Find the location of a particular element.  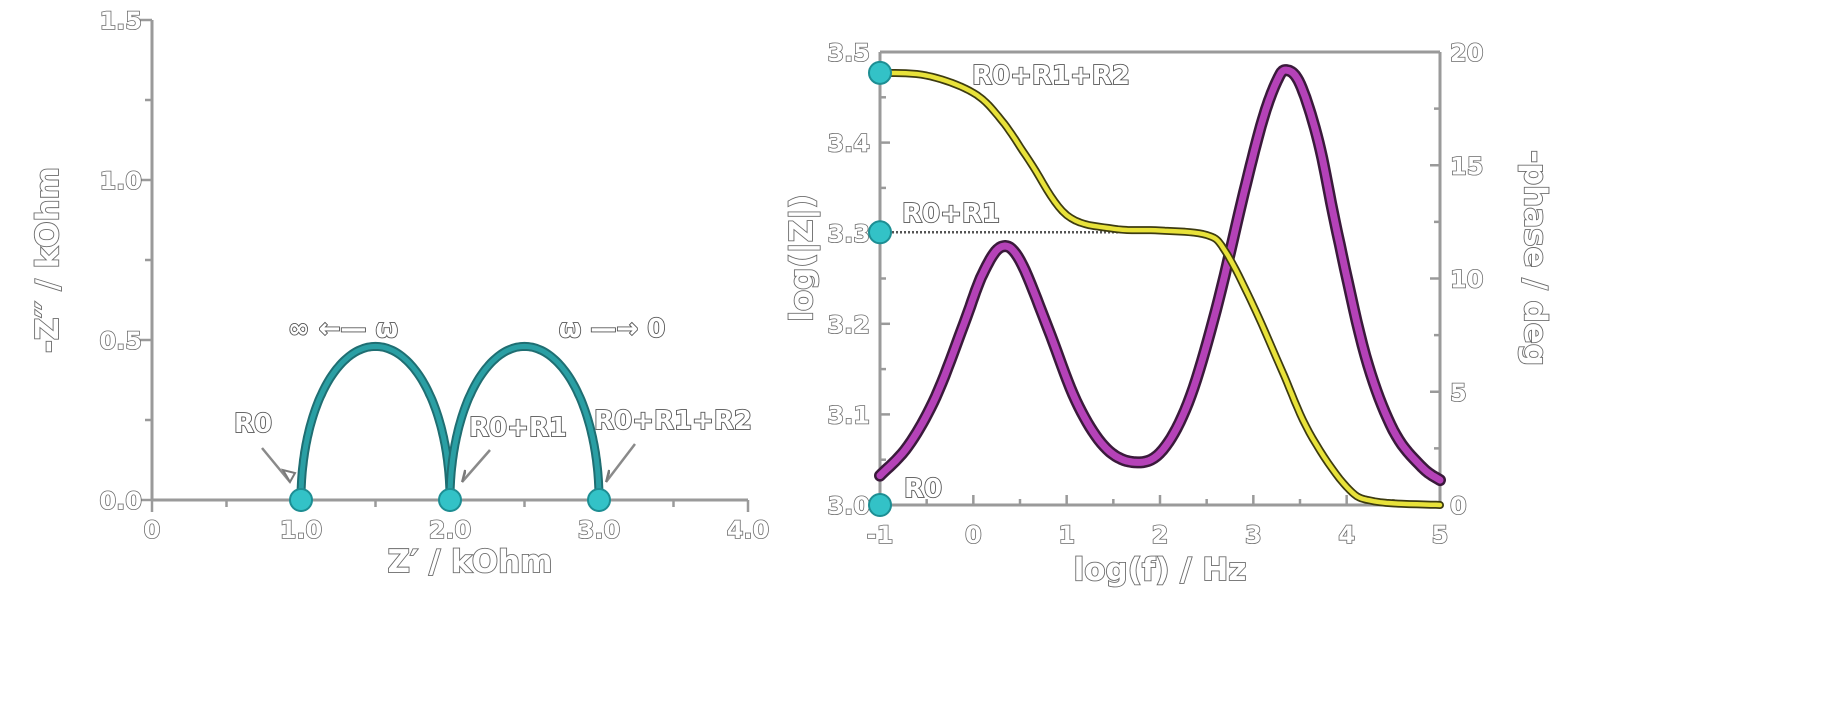

nyquist-arc-outline is located at coordinates (375, 423).